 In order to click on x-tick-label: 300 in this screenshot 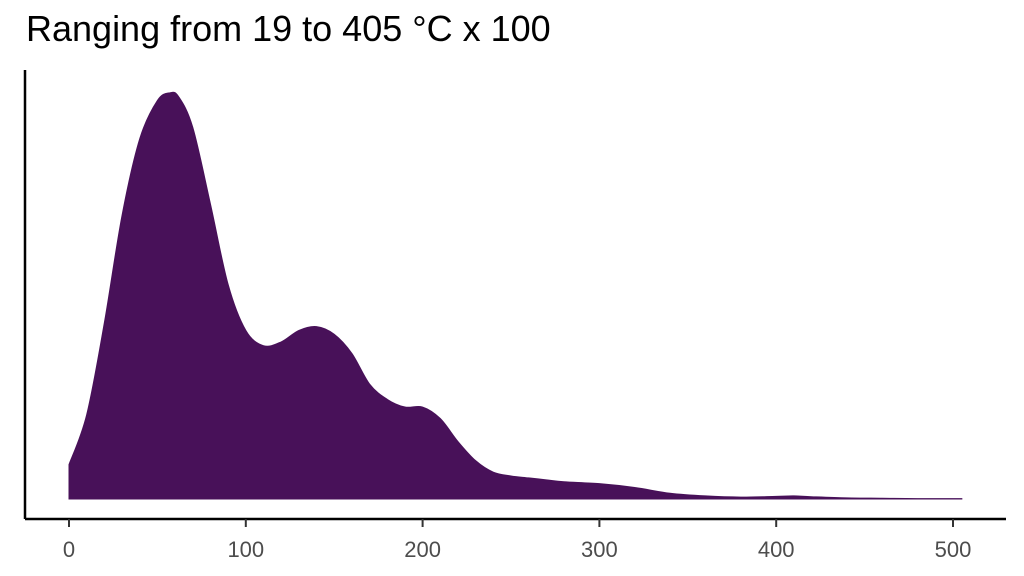, I will do `click(599, 549)`.